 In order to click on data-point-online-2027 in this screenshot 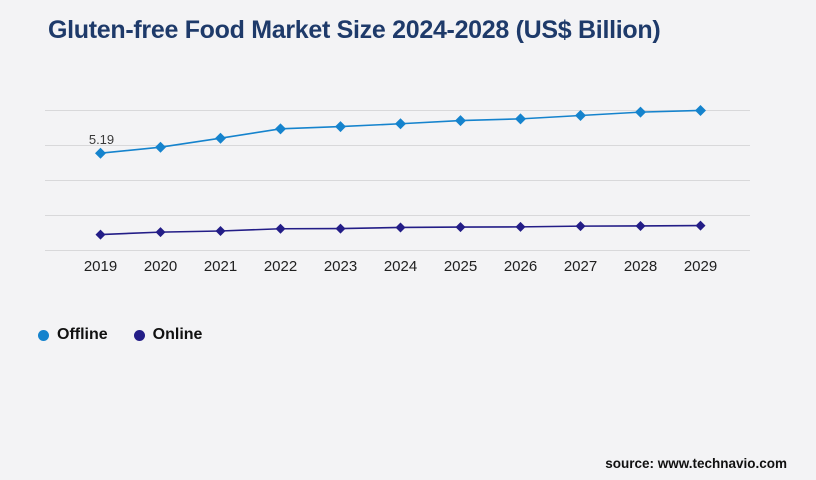, I will do `click(580, 226)`.